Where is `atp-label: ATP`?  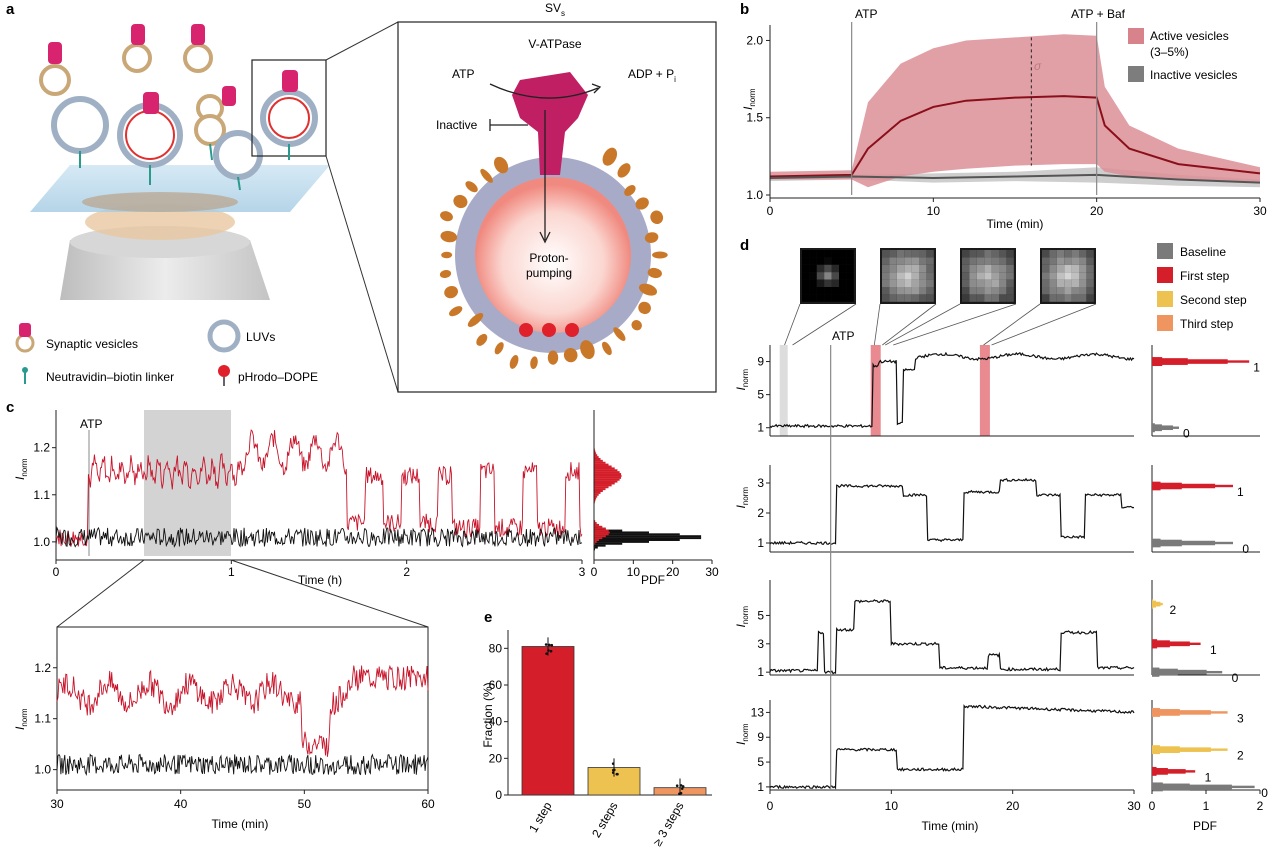 atp-label: ATP is located at coordinates (463, 74).